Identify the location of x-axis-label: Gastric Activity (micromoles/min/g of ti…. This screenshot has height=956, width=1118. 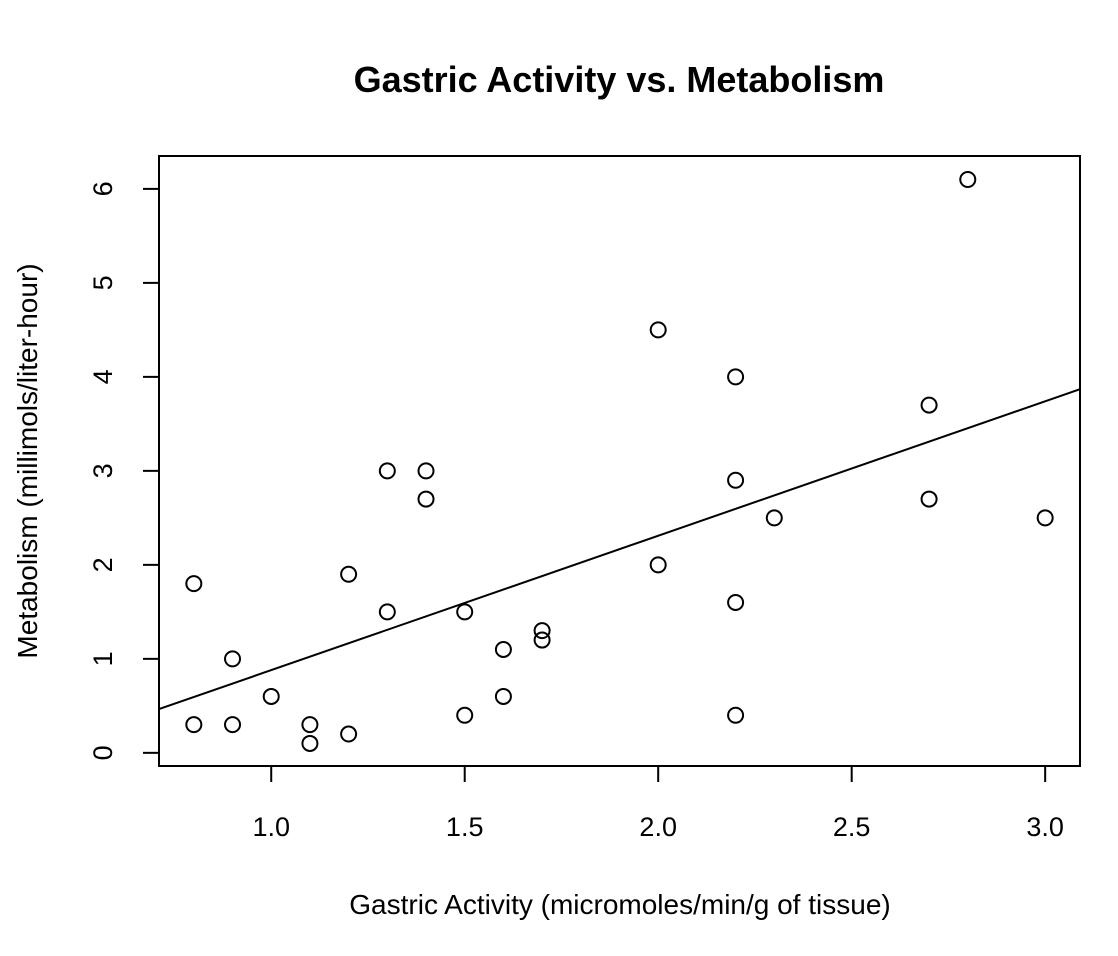
(619, 904).